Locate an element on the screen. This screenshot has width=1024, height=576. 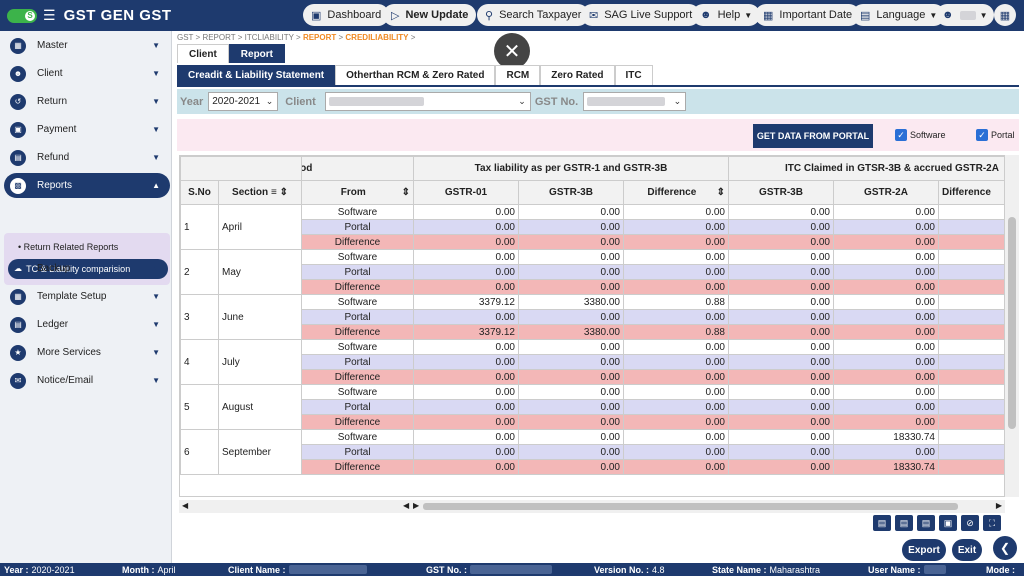
column-header-gstr3b: GSTR-3B is located at coordinates (571, 192).